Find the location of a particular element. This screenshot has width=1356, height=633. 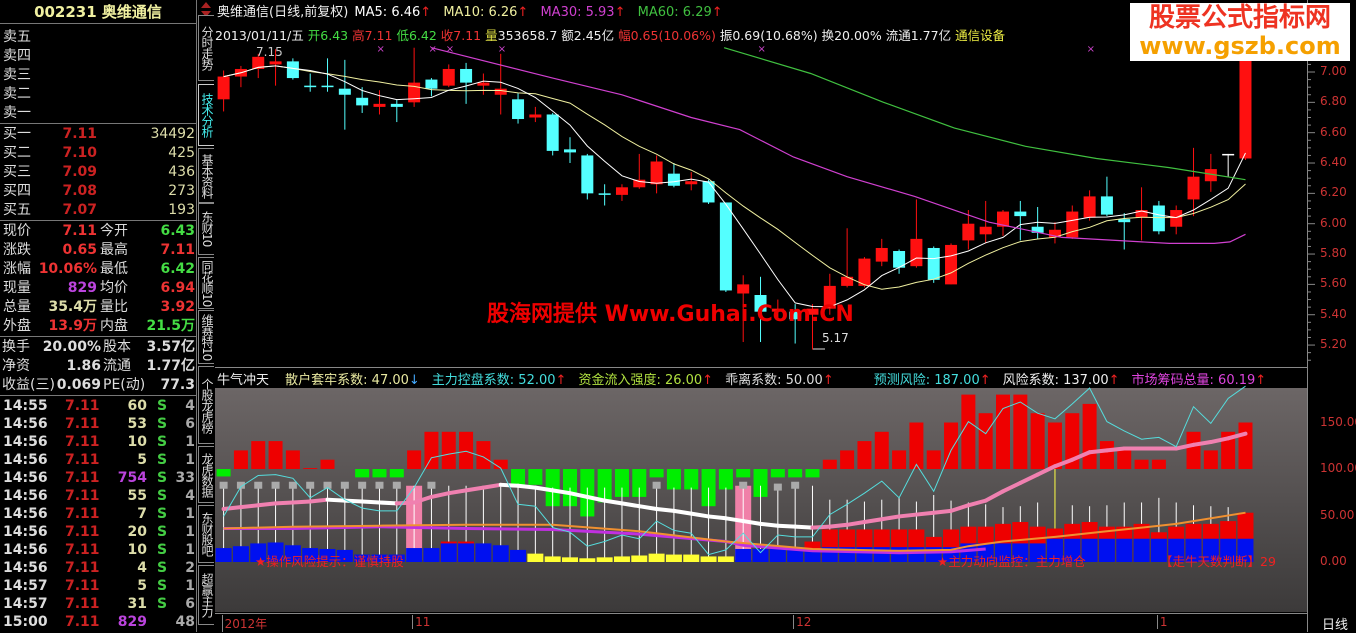

sell-level-row: 卖四 is located at coordinates (98, 56).